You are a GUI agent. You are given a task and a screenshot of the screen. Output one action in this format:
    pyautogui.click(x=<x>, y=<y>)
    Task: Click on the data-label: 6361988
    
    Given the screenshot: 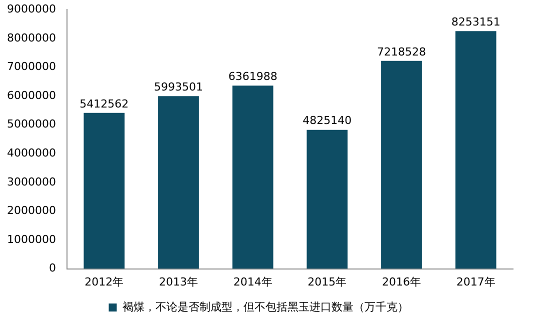 What is the action you would take?
    pyautogui.click(x=253, y=76)
    